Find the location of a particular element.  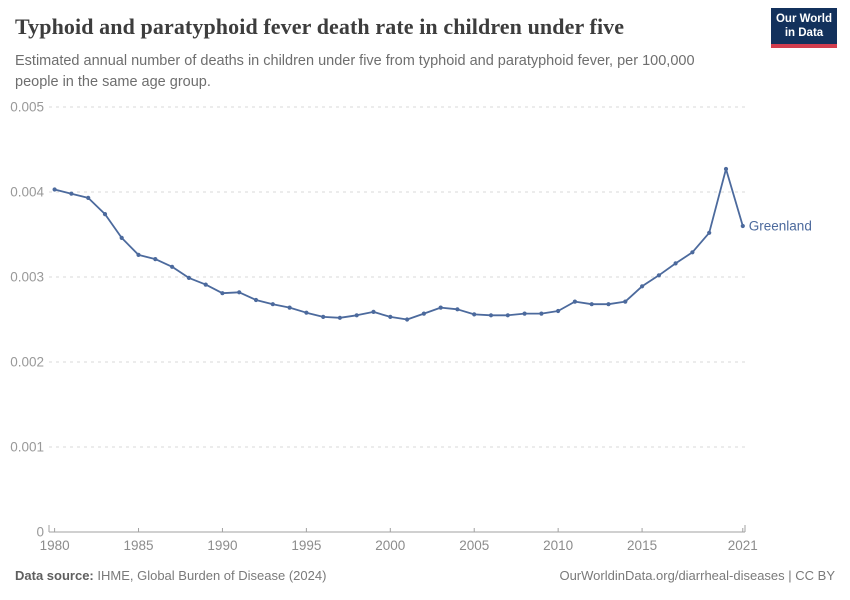

data-source-label: Data source: is located at coordinates (54, 575).